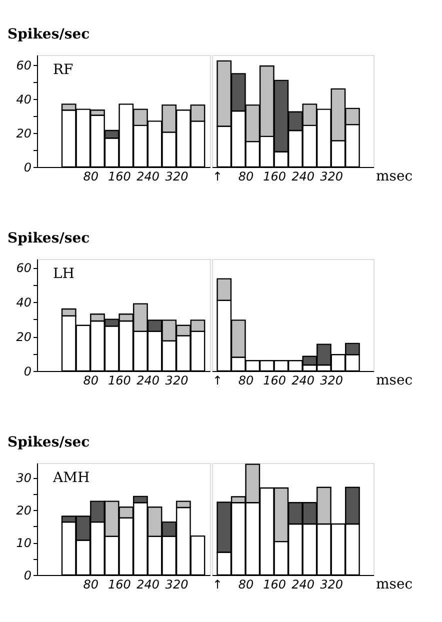 This screenshot has width=442, height=622. I want to click on annotation: AMH, so click(71, 478).